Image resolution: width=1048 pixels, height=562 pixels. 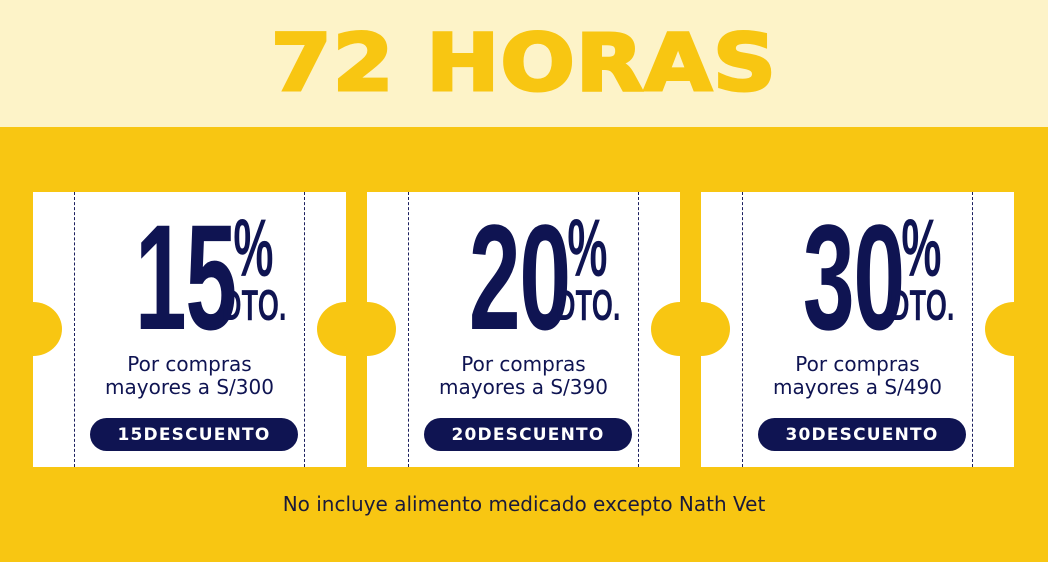 I want to click on discount-number: 15, so click(x=185, y=277).